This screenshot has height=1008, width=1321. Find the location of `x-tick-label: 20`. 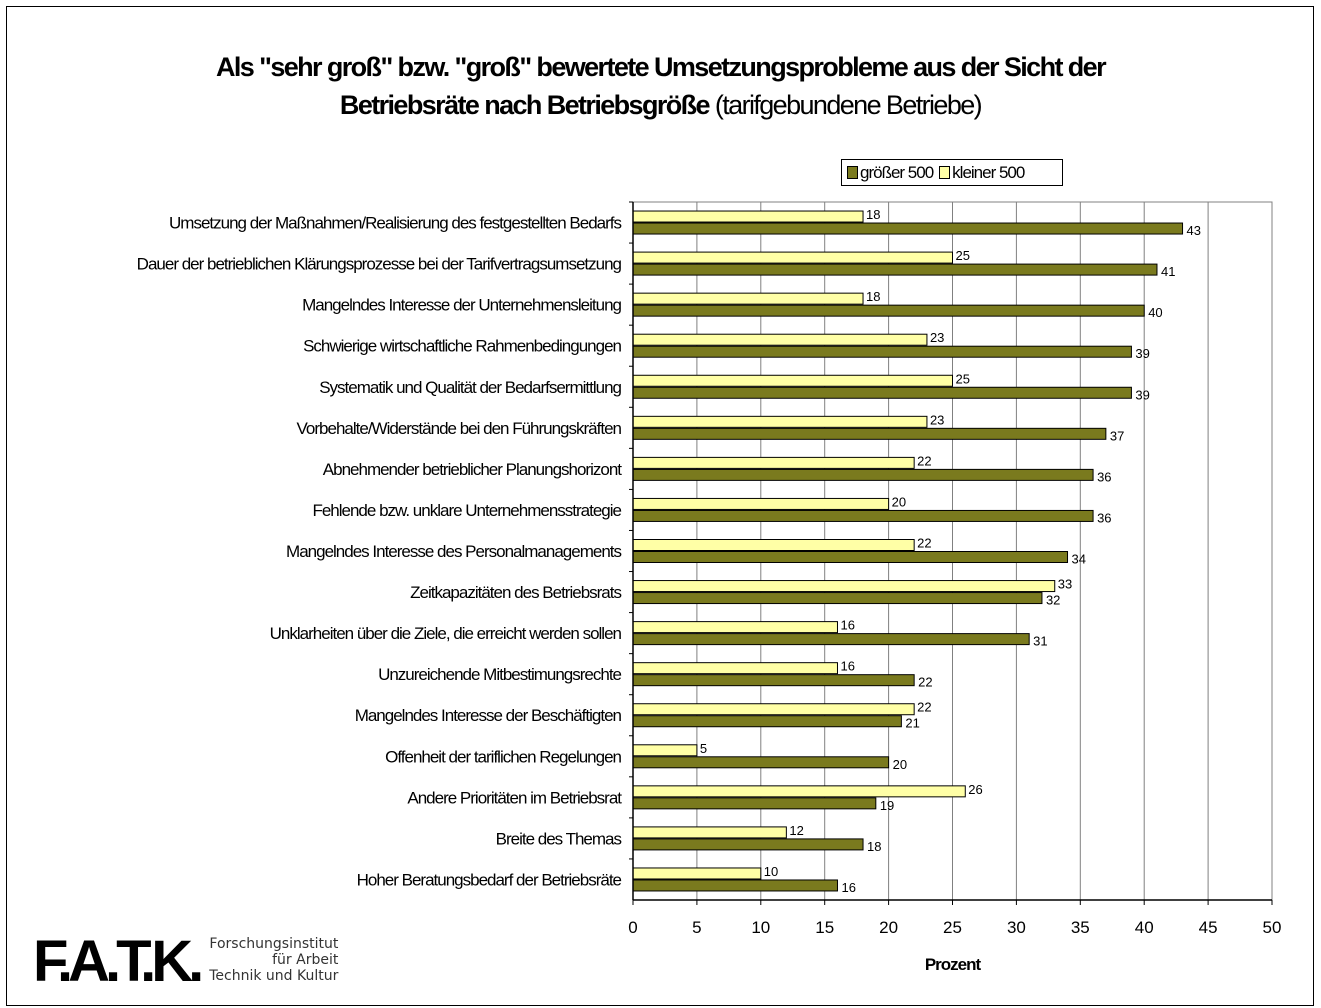

x-tick-label: 20 is located at coordinates (888, 927).